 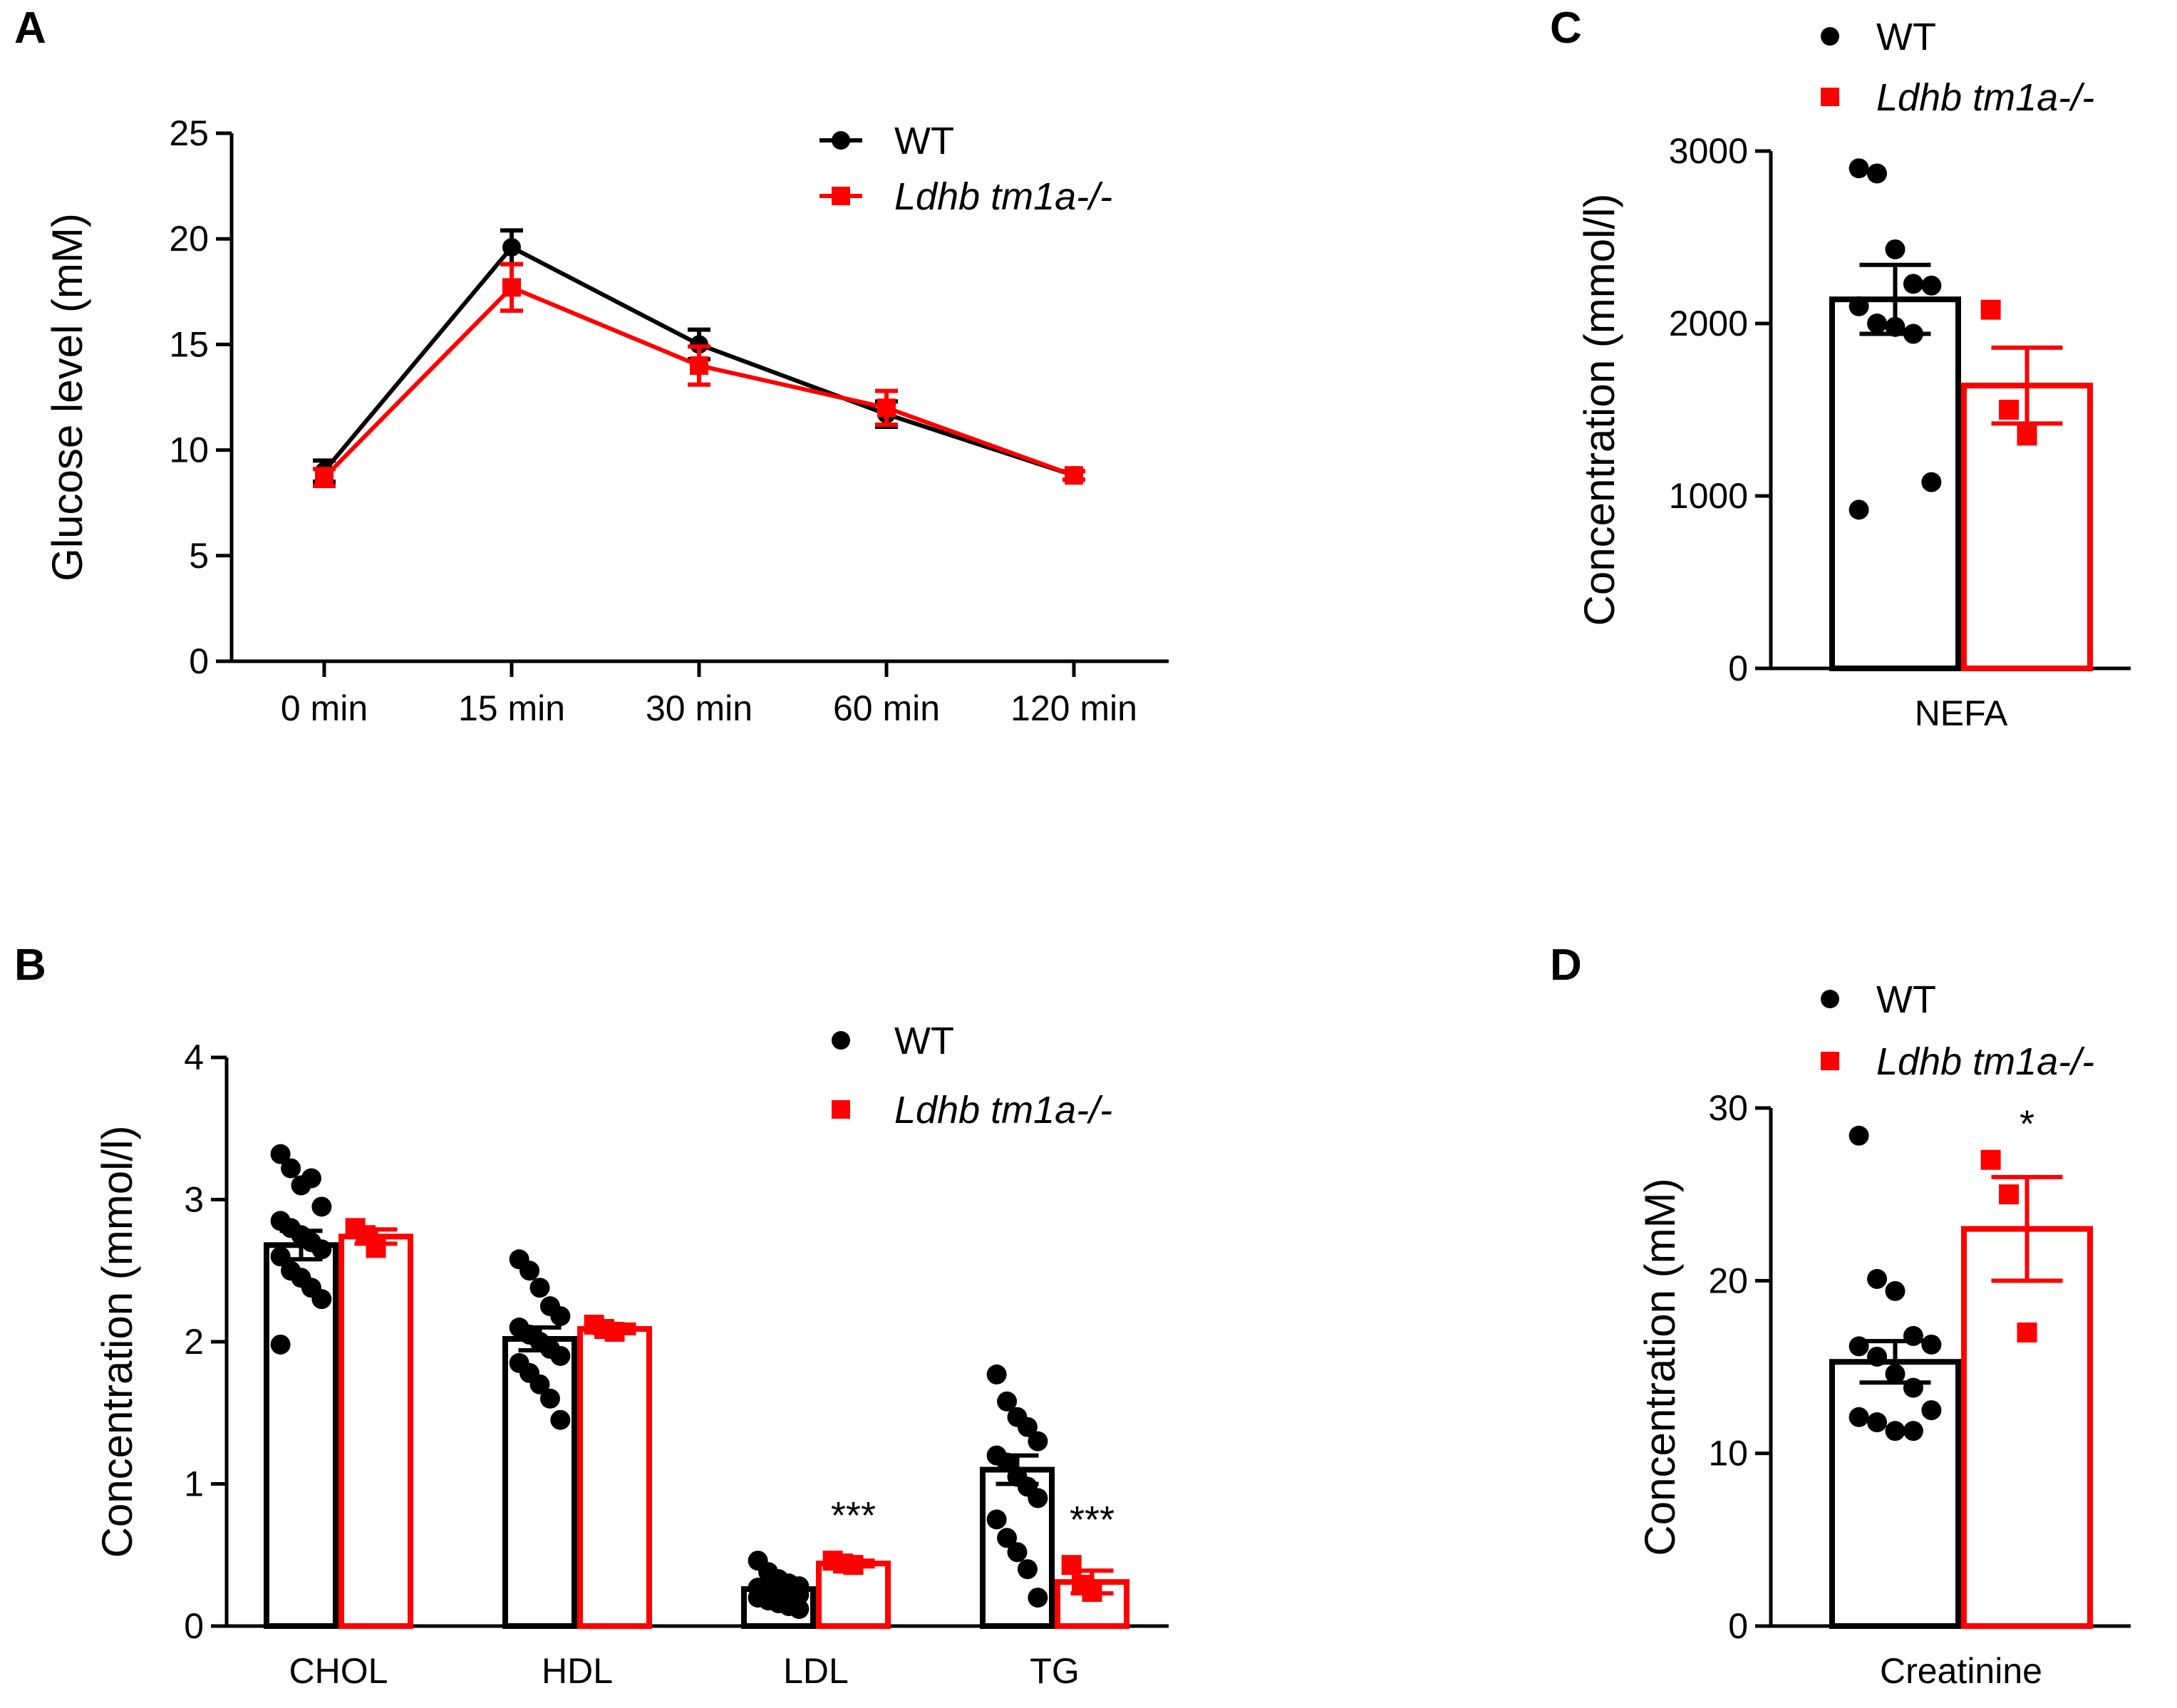 What do you see at coordinates (1003, 1110) in the screenshot?
I see `panel-b-legend-label-1: Ldhb tm1a-/-` at bounding box center [1003, 1110].